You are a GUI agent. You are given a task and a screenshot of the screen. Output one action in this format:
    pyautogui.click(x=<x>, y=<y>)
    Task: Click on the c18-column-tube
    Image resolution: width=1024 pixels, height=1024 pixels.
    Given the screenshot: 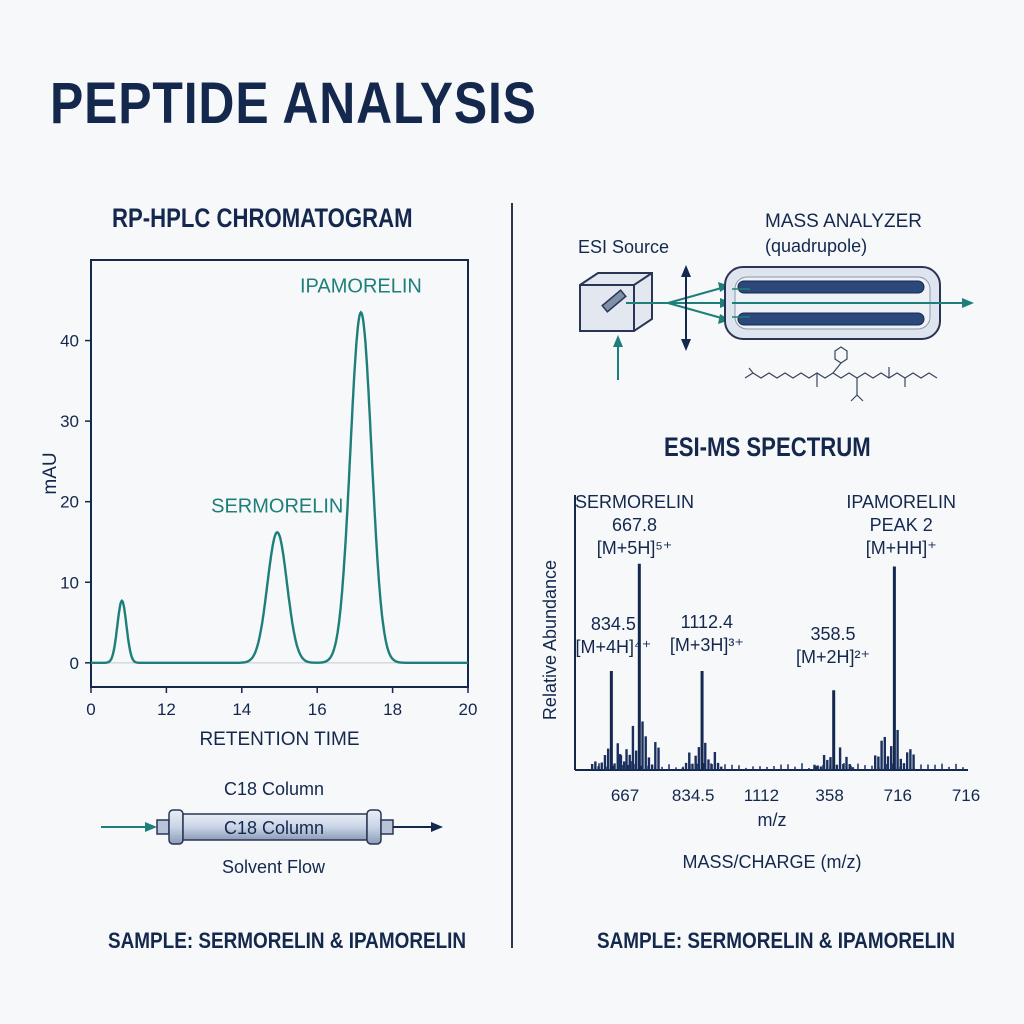 What is the action you would take?
    pyautogui.click(x=275, y=827)
    